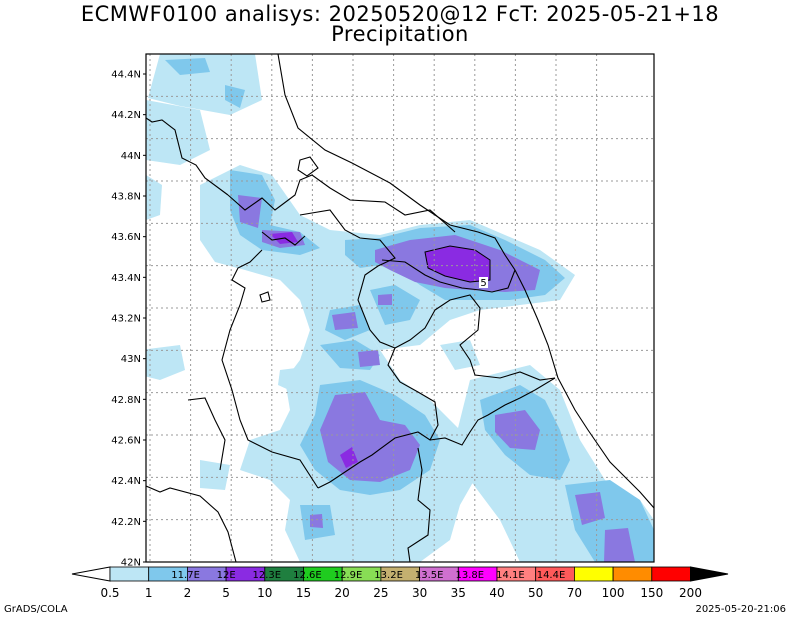  What do you see at coordinates (126, 197) in the screenshot?
I see `lat-tick-label: 43.8N` at bounding box center [126, 197].